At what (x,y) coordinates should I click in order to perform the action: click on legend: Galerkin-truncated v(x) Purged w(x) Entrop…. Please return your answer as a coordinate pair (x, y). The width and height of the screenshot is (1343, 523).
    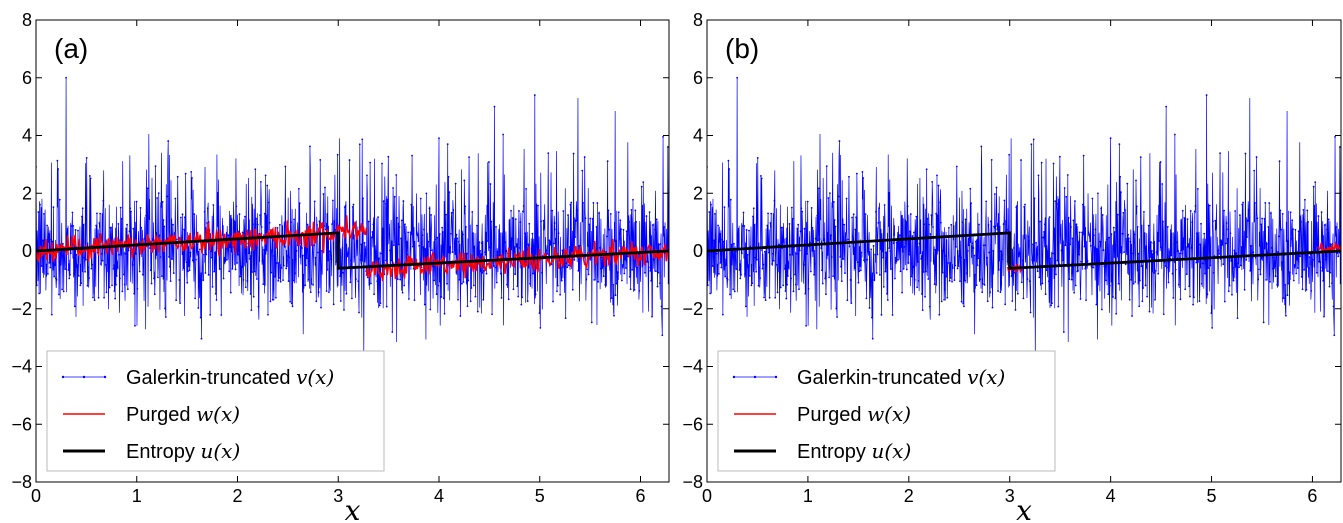
    Looking at the image, I should click on (886, 411).